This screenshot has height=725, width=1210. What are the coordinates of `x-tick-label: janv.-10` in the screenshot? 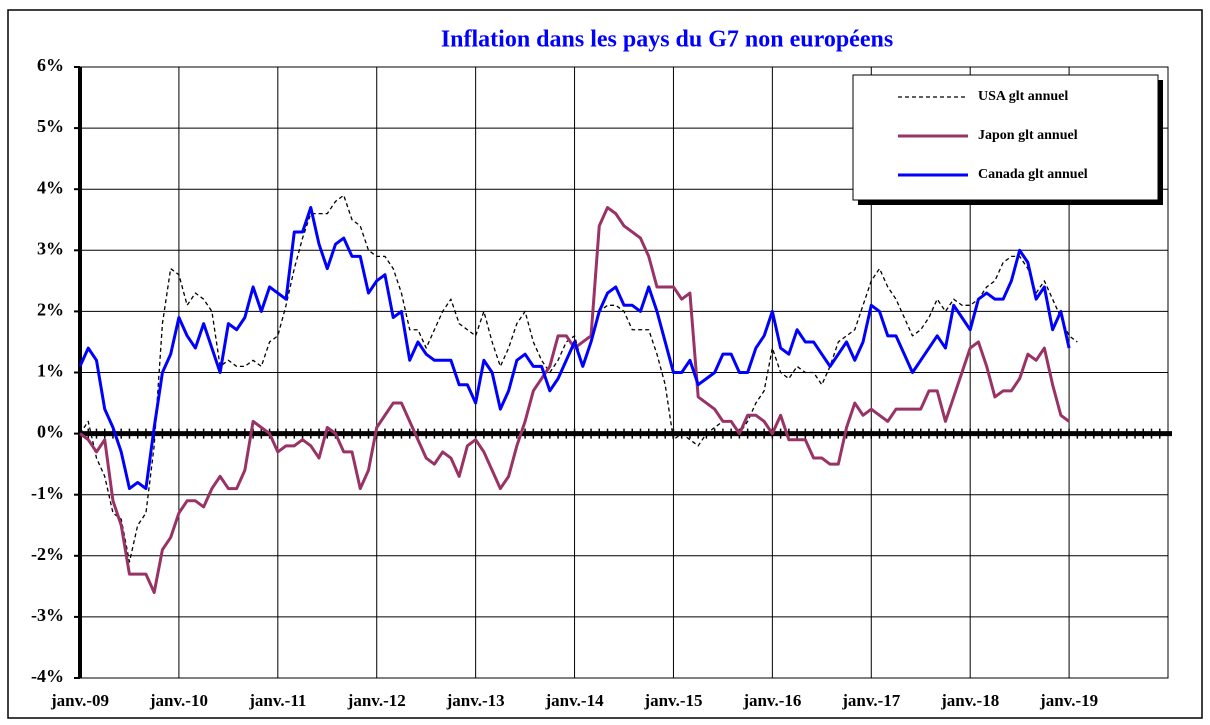 It's located at (178, 700).